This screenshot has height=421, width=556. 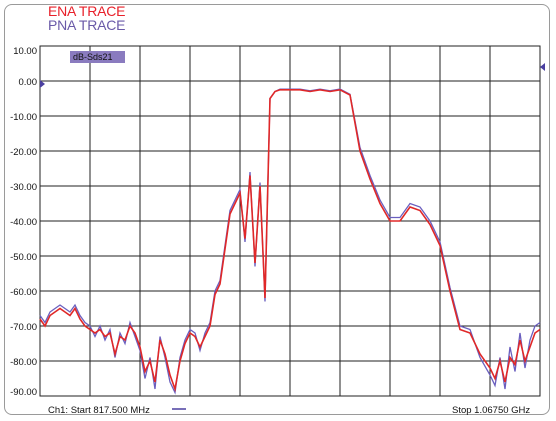 What do you see at coordinates (23, 392) in the screenshot?
I see `y-tick-label: -90.00` at bounding box center [23, 392].